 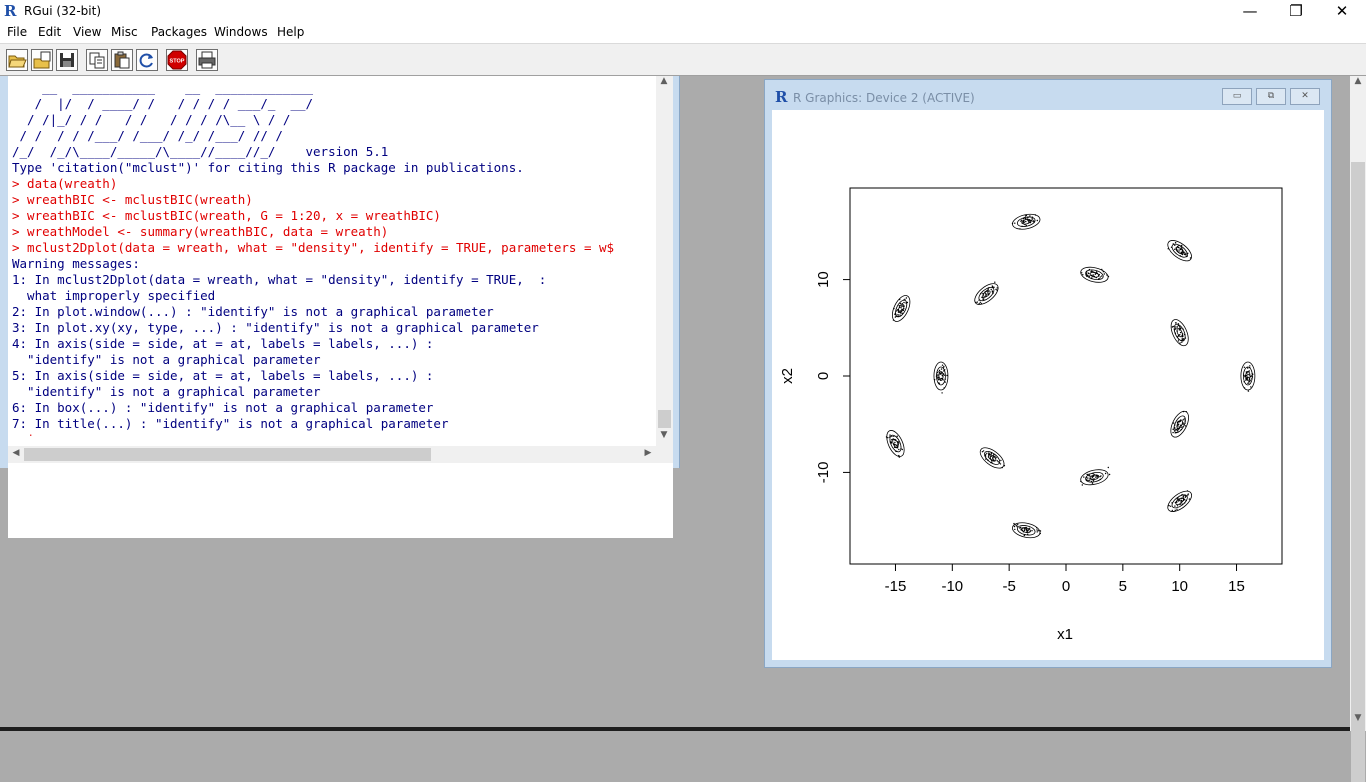 I want to click on bottom-strip, so click(x=675, y=729).